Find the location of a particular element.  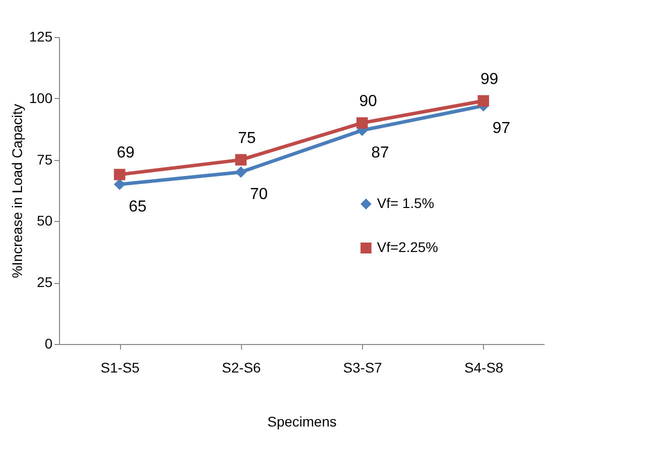

data-label: 99 is located at coordinates (489, 79).